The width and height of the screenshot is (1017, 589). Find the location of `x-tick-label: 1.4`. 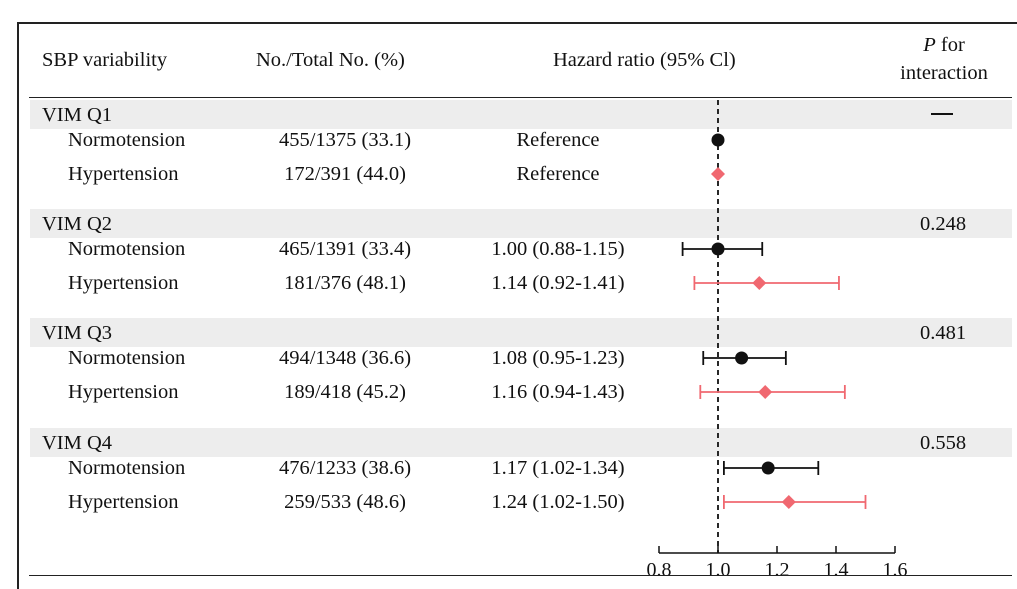

x-tick-label: 1.4 is located at coordinates (836, 570).